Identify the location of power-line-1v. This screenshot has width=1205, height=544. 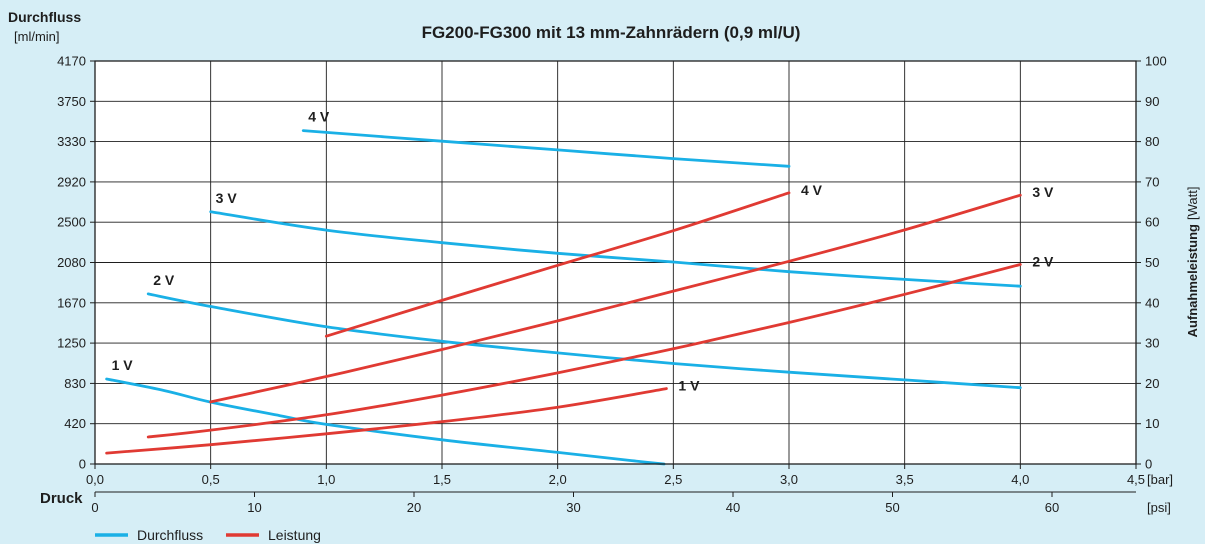
(386, 421).